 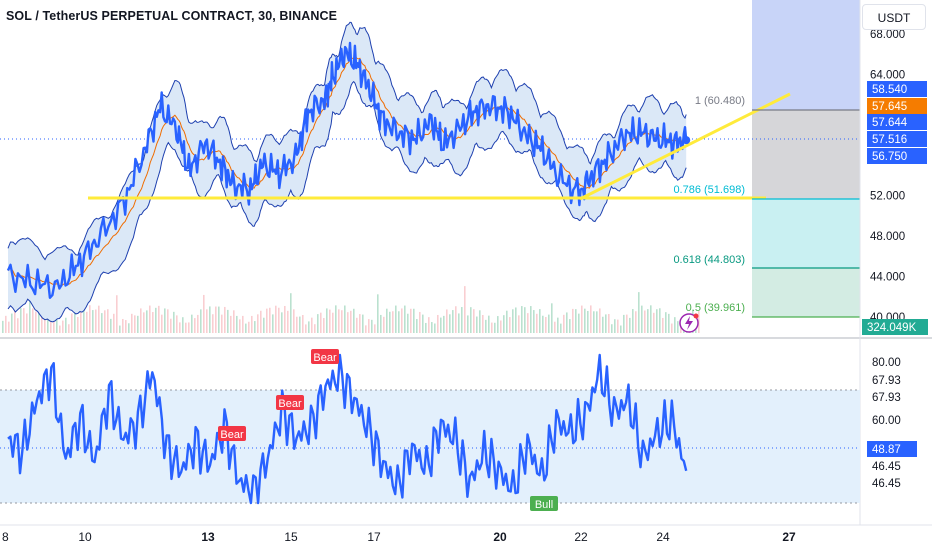 I want to click on rsi-current-label: 48.87, so click(x=886, y=450).